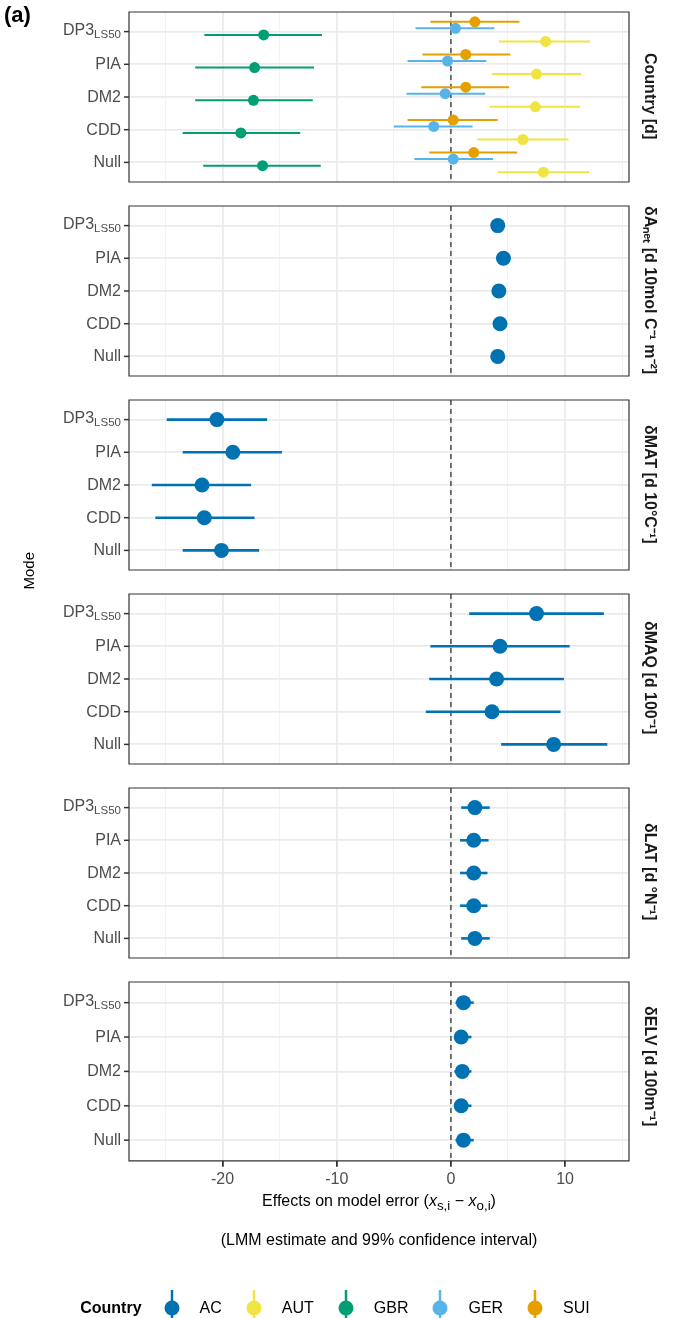  What do you see at coordinates (650, 96) in the screenshot?
I see `y2-axis-title: Country [d]` at bounding box center [650, 96].